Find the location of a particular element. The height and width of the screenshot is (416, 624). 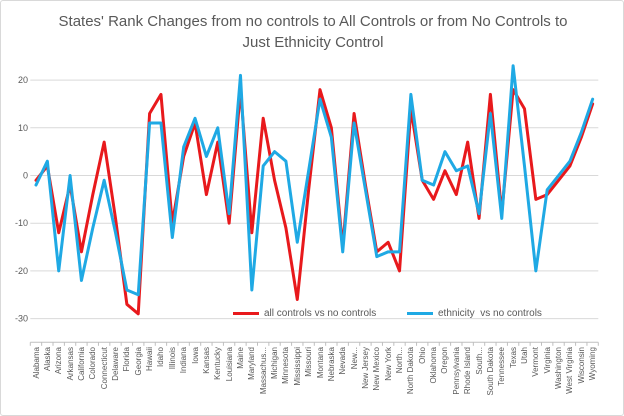

x-axis-label: Delaware is located at coordinates (116, 364).